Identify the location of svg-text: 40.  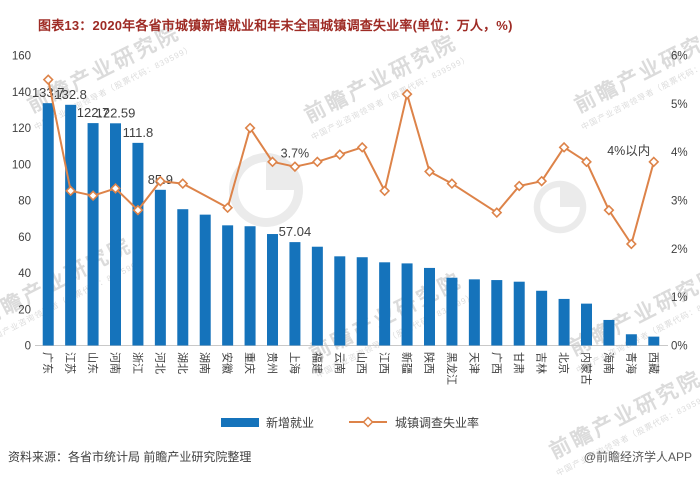
(24, 274).